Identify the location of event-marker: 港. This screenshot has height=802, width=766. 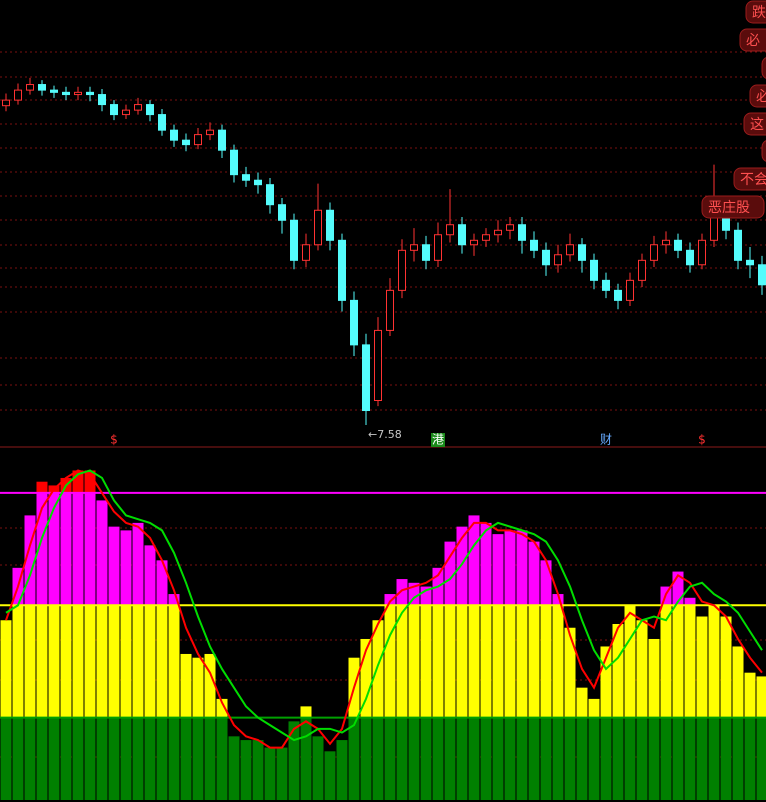
(438, 440).